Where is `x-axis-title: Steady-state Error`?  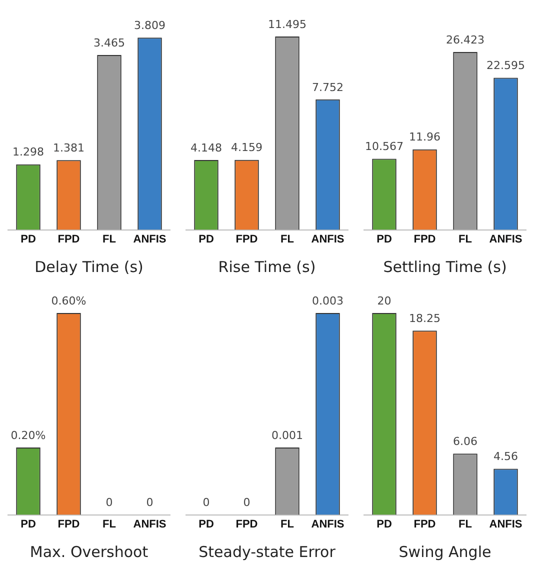
x-axis-title: Steady-state Error is located at coordinates (267, 551).